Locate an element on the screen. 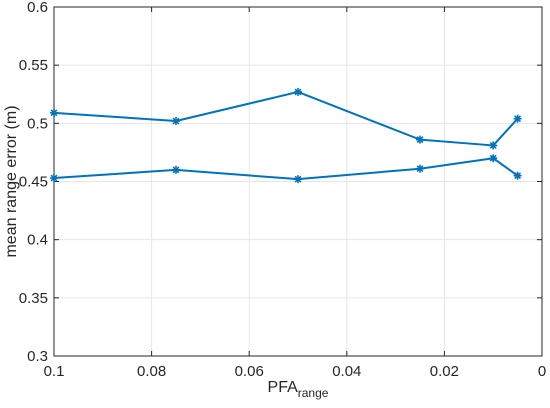 The height and width of the screenshot is (408, 550). x-tick-label: 0 is located at coordinates (542, 371).